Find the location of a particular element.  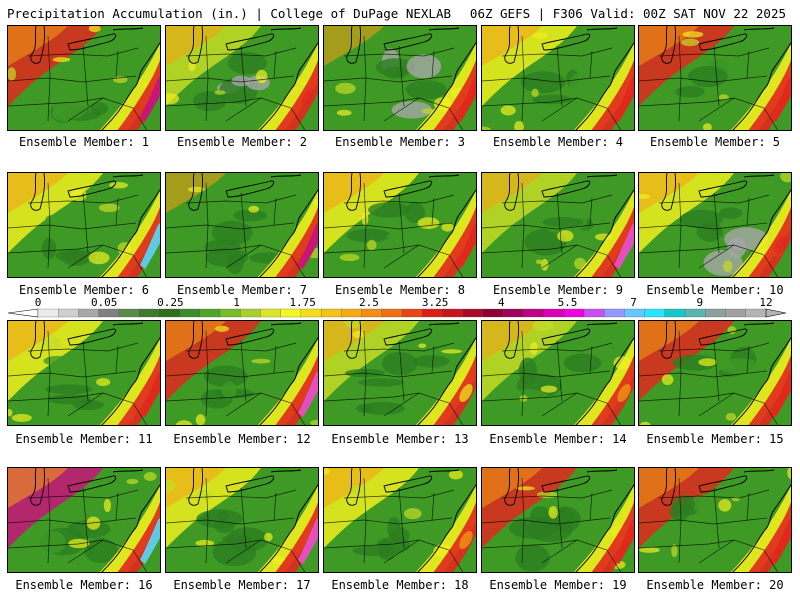

colorbar-tick-label: 4 is located at coordinates (501, 303).